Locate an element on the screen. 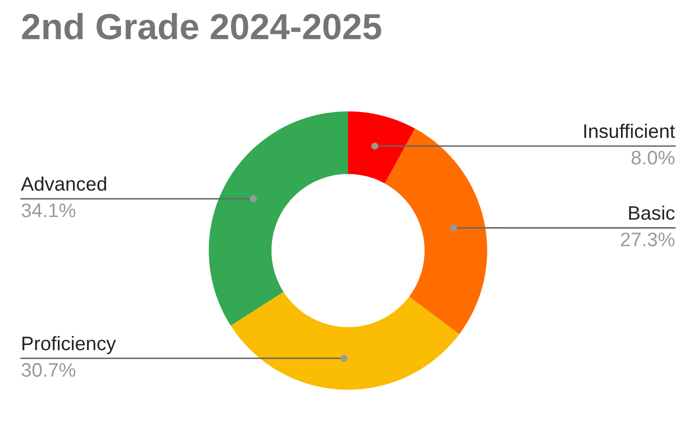 This screenshot has width=696, height=432. slice-label: Proficiency is located at coordinates (69, 345).